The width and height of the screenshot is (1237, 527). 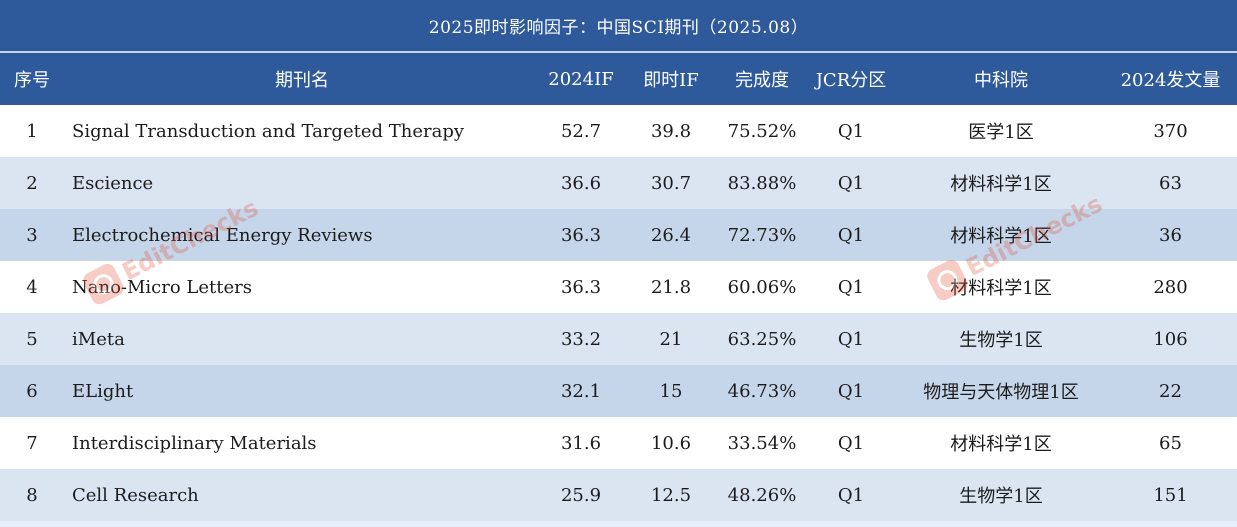 What do you see at coordinates (113, 183) in the screenshot?
I see `cell-journal-name: Escience` at bounding box center [113, 183].